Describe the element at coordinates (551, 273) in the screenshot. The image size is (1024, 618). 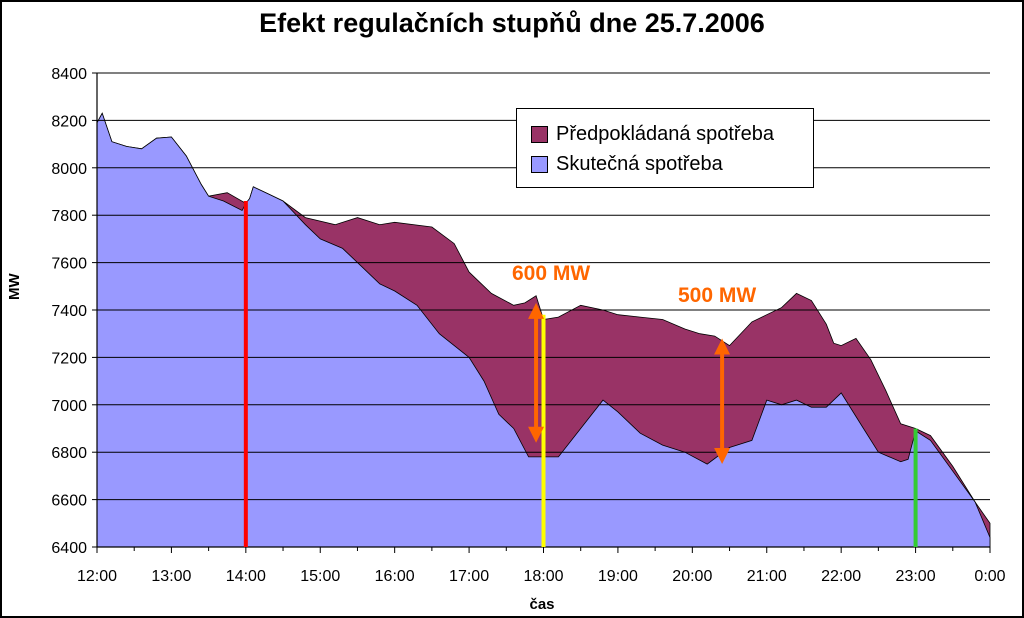
I see `annotation-600mw: 600 MW` at that location.